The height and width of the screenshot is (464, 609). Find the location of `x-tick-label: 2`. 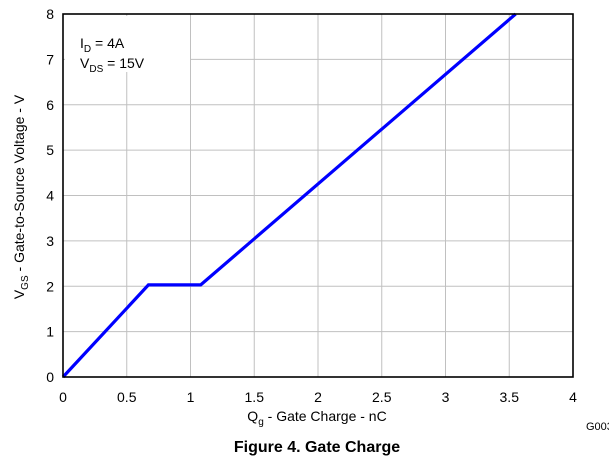

x-tick-label: 2 is located at coordinates (318, 397).